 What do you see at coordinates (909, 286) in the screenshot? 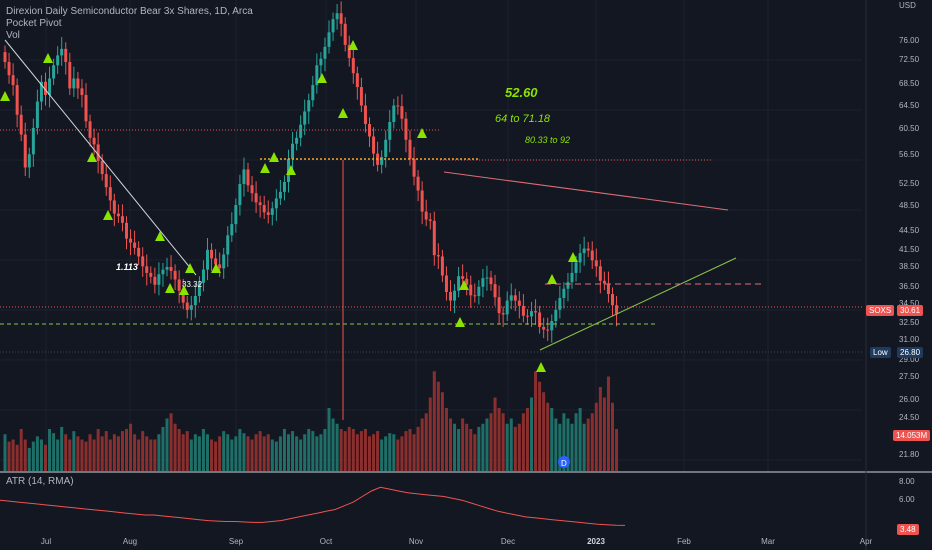
I see `price-tick-label: 36.50` at bounding box center [909, 286].